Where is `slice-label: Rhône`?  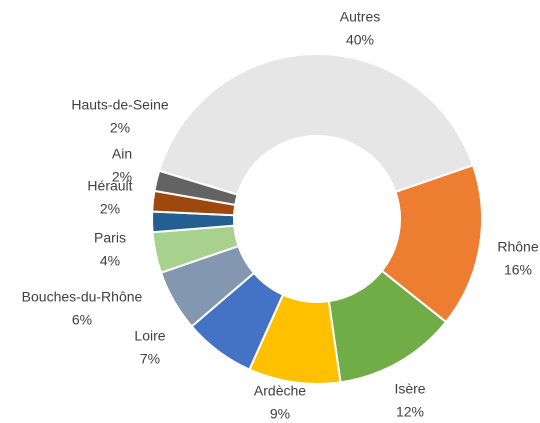
slice-label: Rhône is located at coordinates (517, 247).